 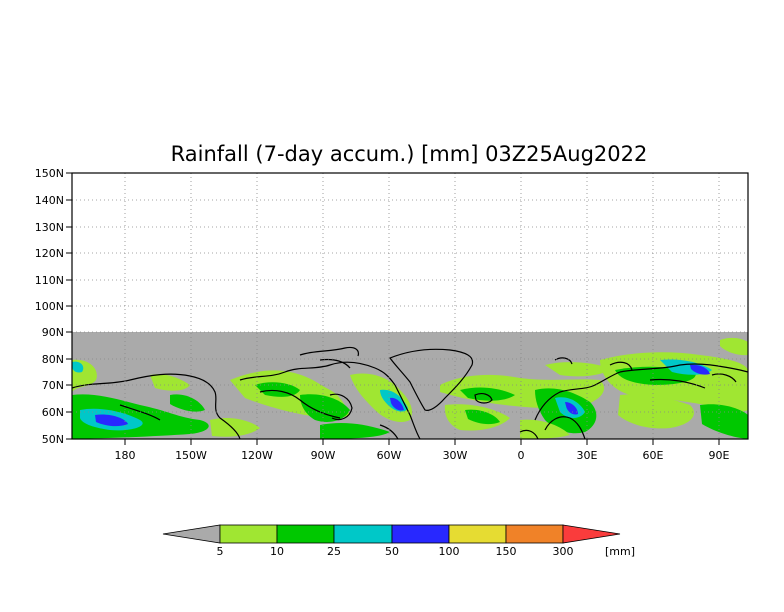 I want to click on legend-label: 5, so click(x=220, y=551).